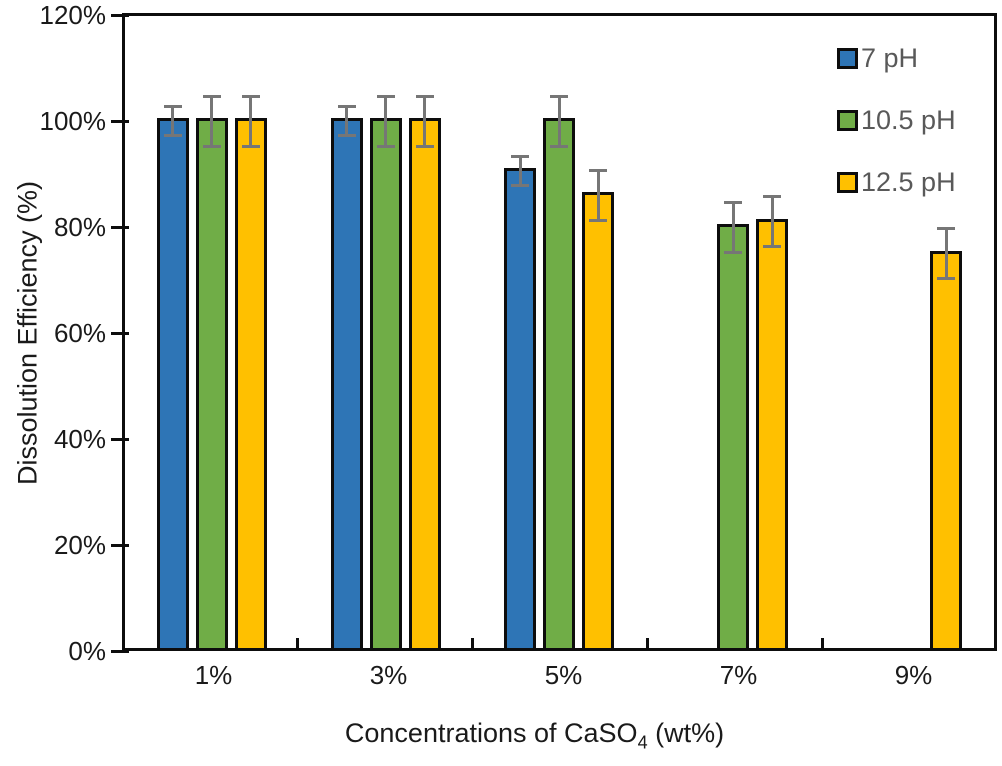 This screenshot has width=1002, height=766. What do you see at coordinates (908, 119) in the screenshot?
I see `legend-label: 10.5 pH` at bounding box center [908, 119].